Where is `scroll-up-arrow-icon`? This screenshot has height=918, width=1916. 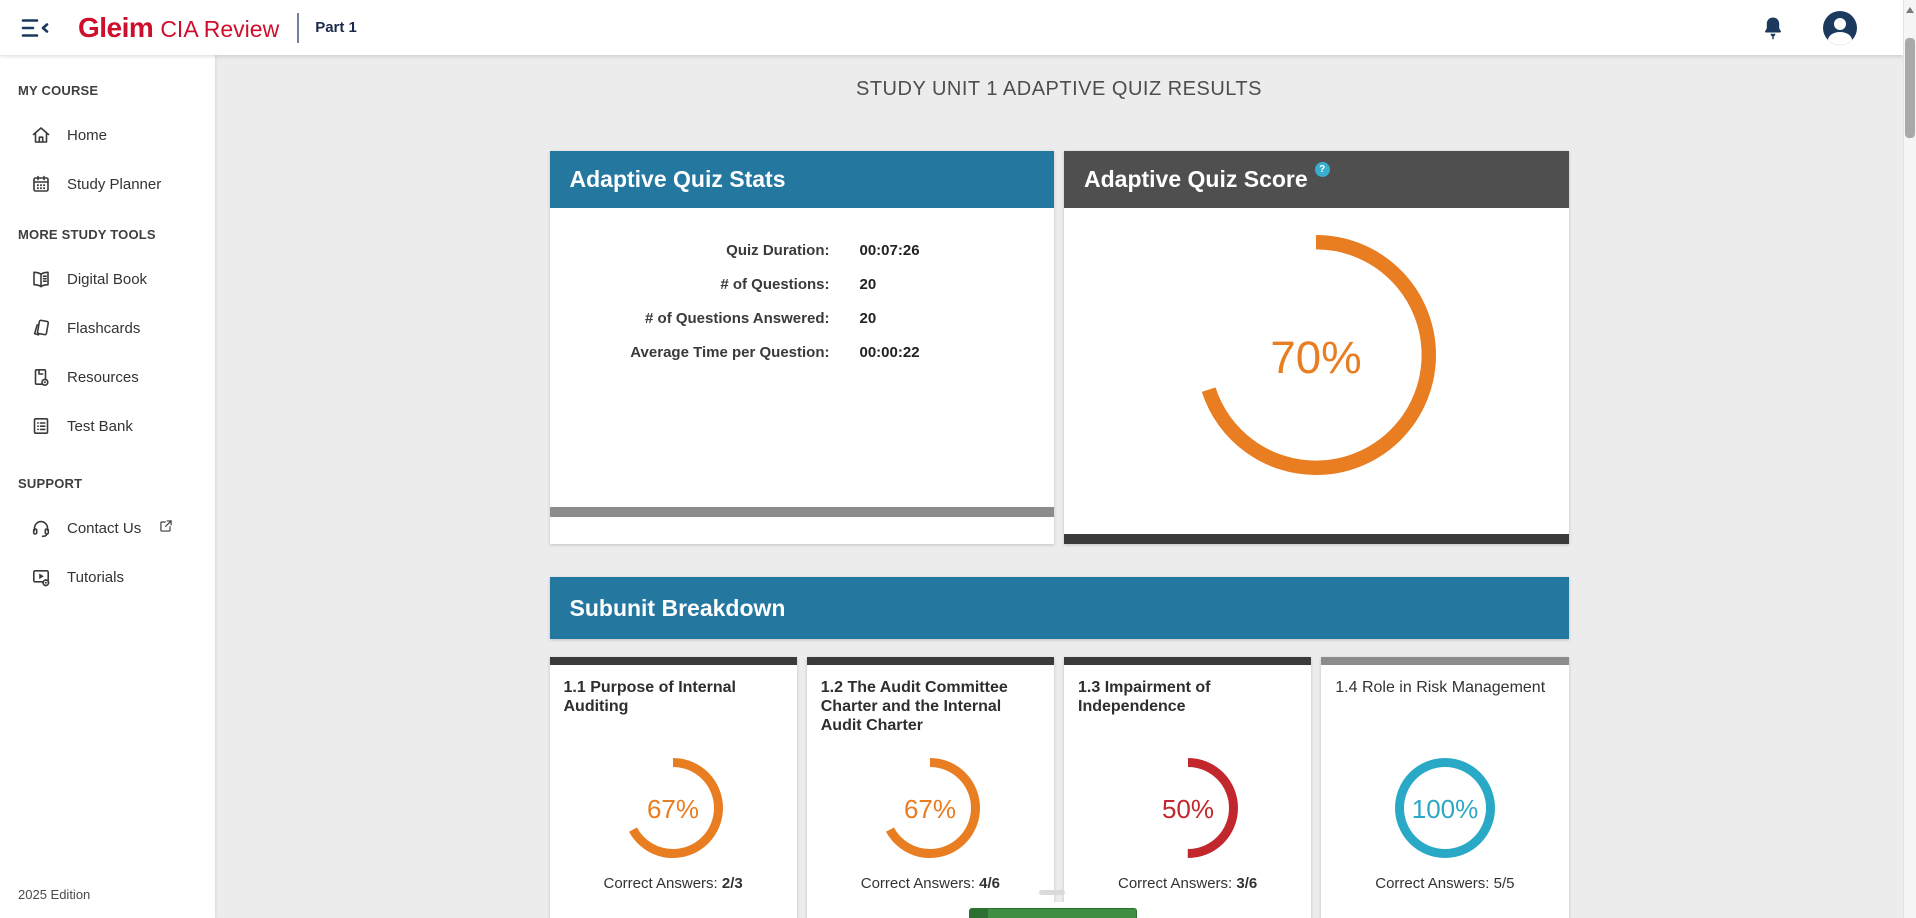
scroll-up-arrow-icon is located at coordinates (1910, 10).